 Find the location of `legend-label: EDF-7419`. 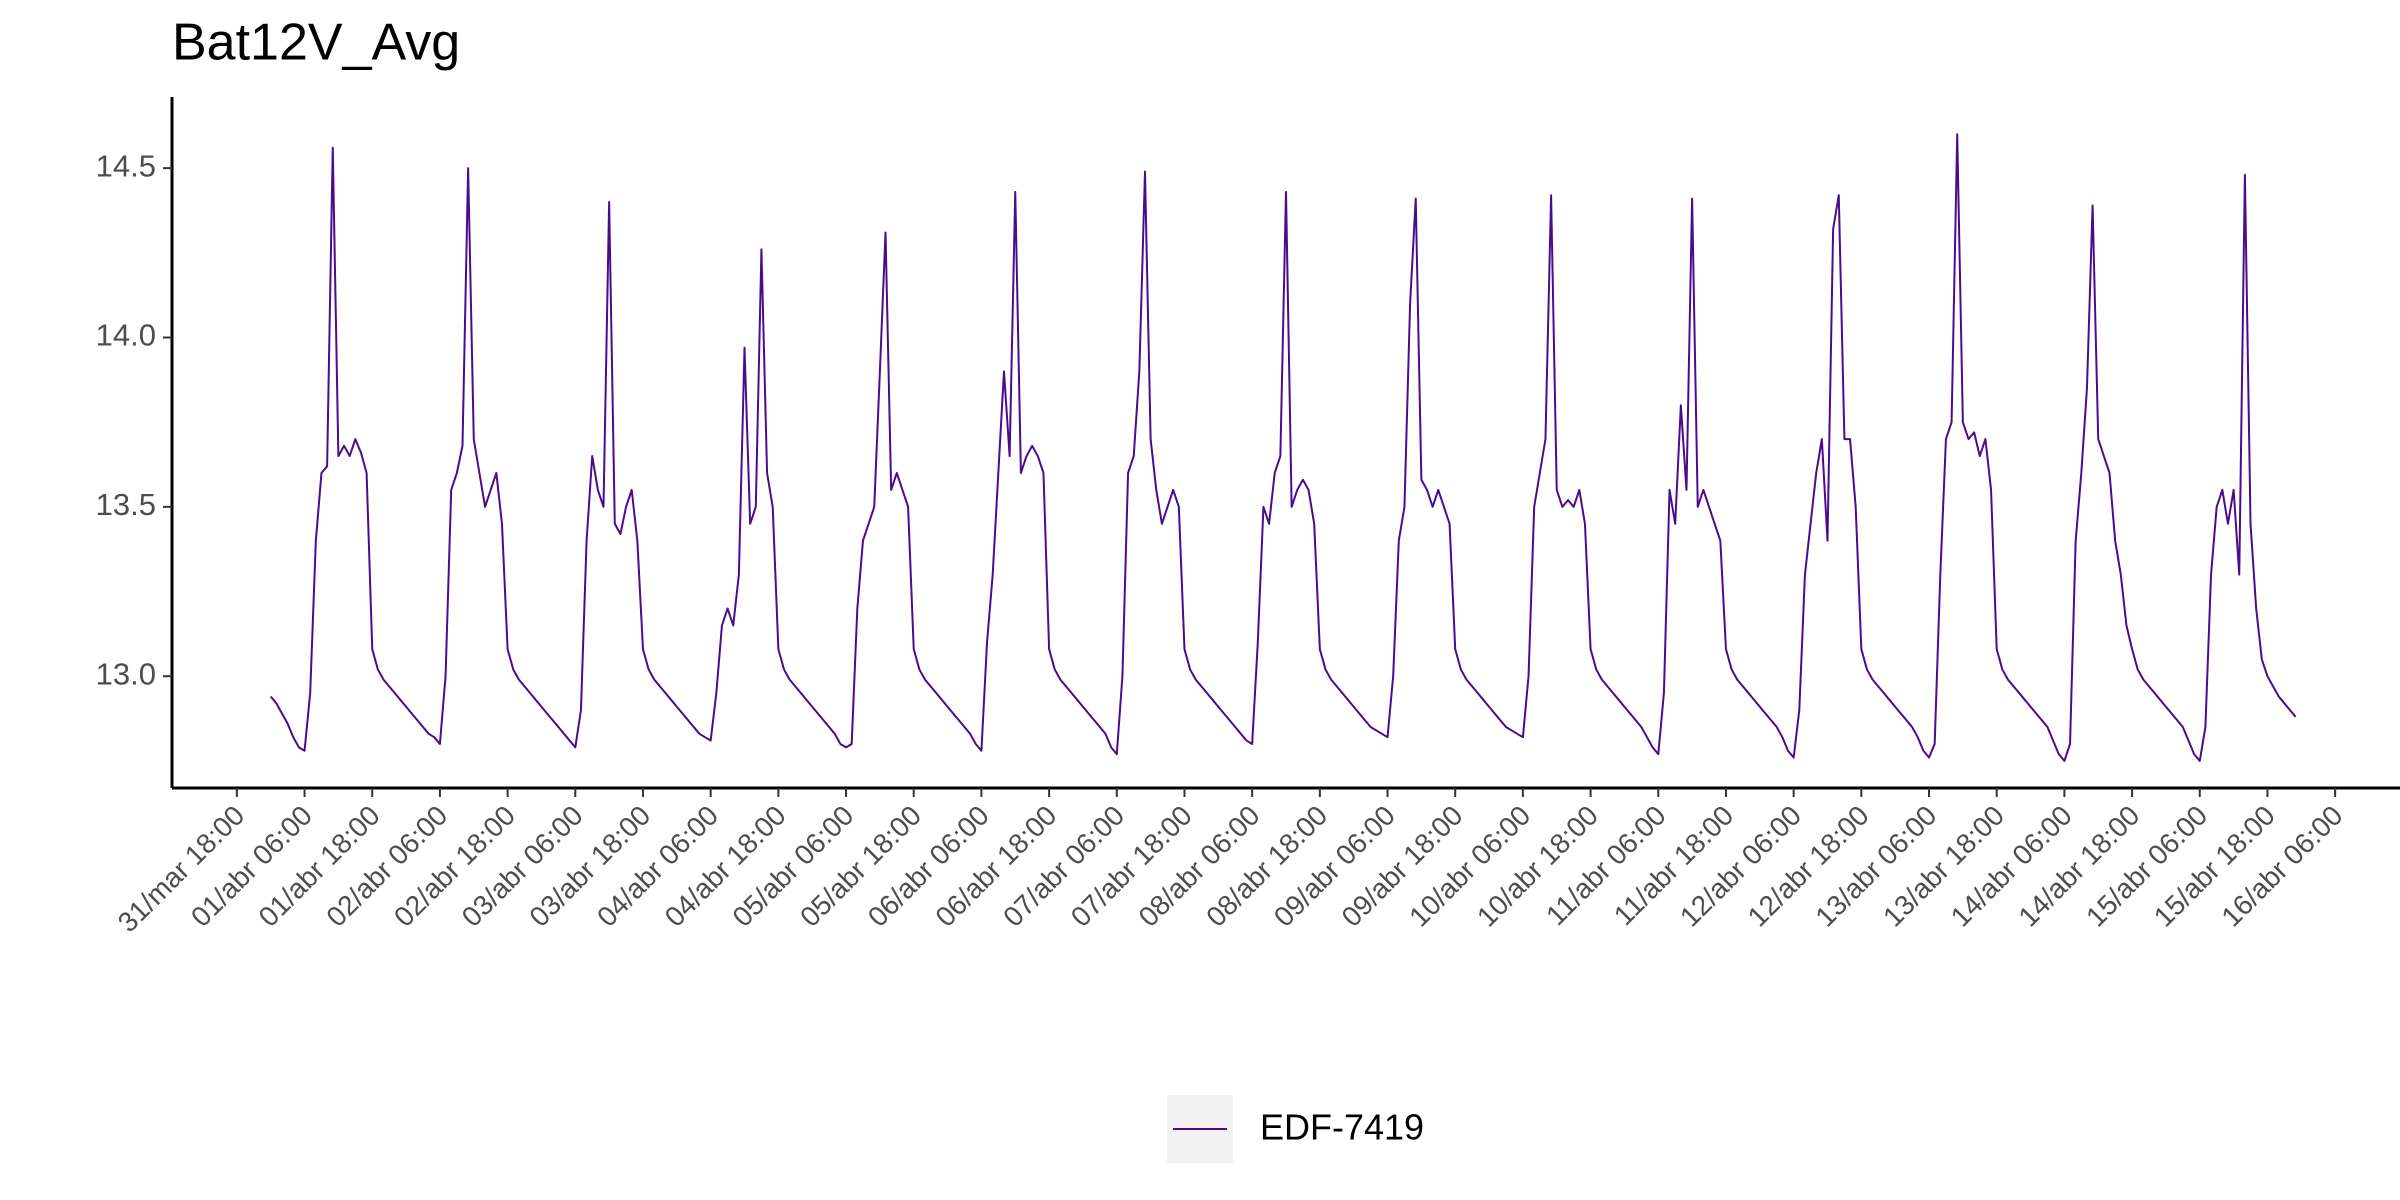

legend-label: EDF-7419 is located at coordinates (1342, 1127).